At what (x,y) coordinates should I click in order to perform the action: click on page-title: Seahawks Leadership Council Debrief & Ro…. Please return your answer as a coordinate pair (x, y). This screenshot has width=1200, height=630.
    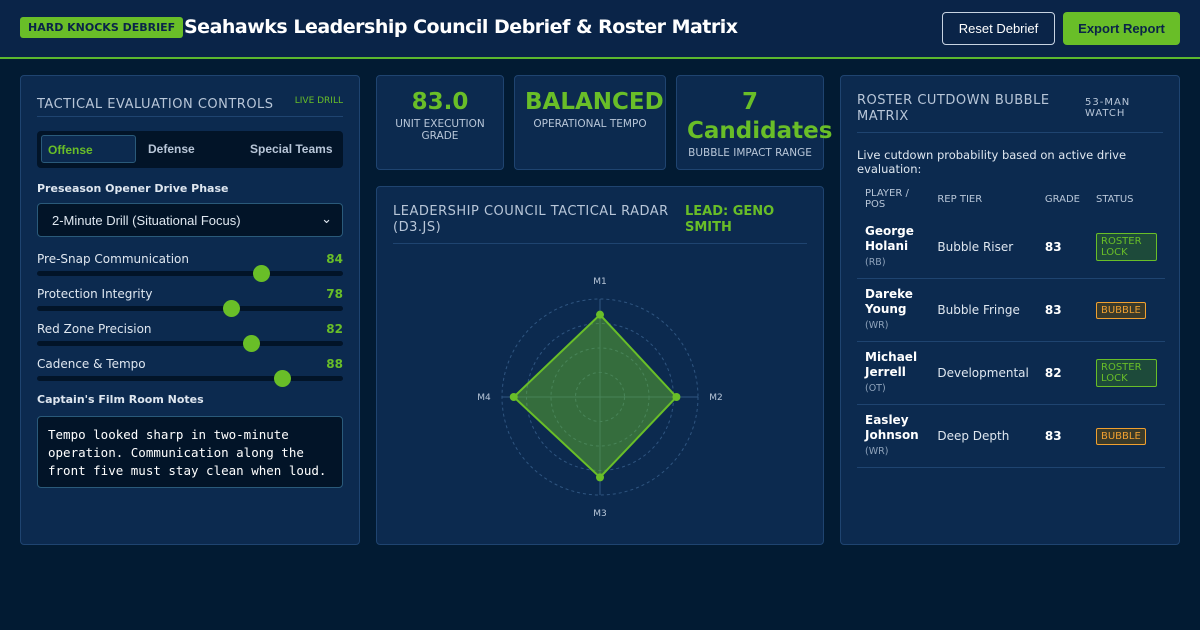
    Looking at the image, I should click on (461, 27).